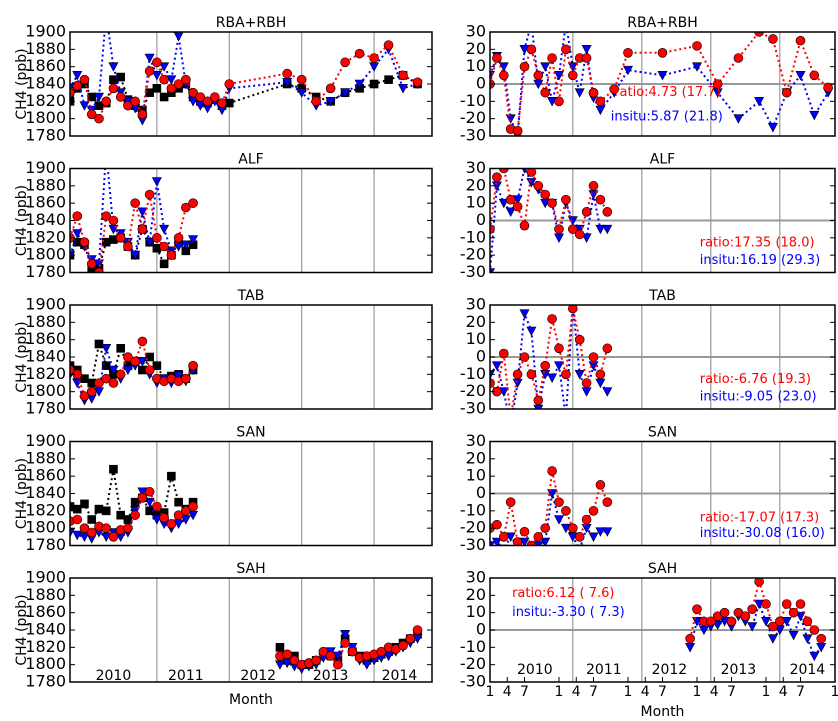 This screenshot has height=721, width=838. Describe the element at coordinates (22, 83) in the screenshot. I see `y-axis-label: CH4 (ppb)` at that location.